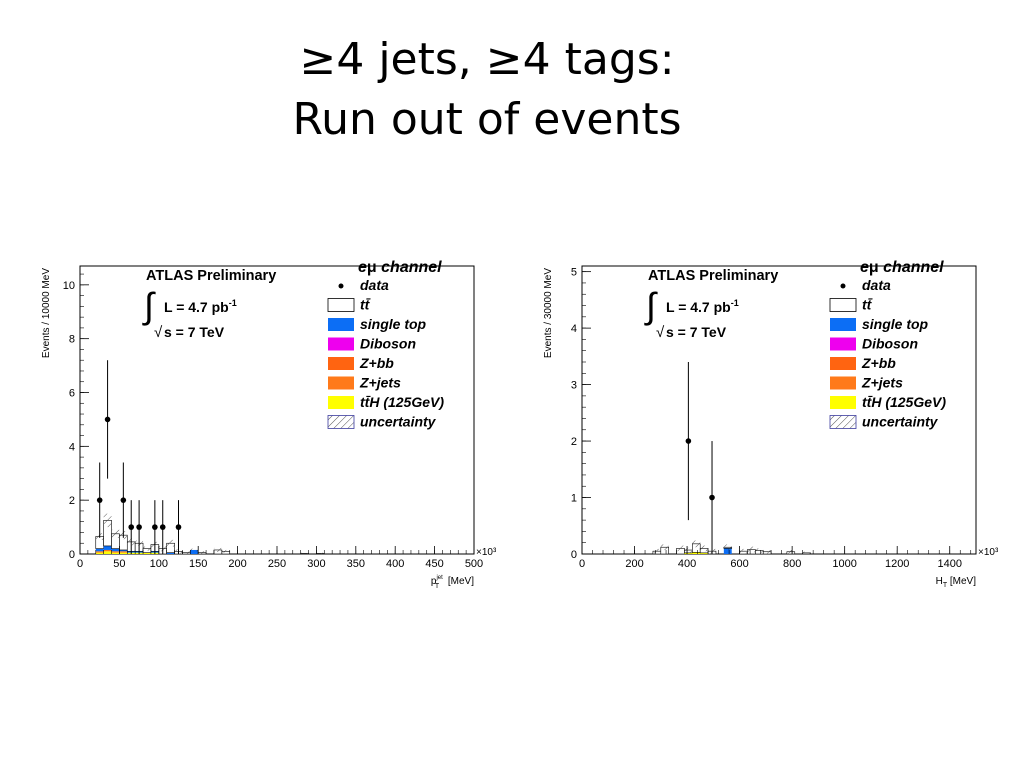 Image resolution: width=1024 pixels, height=768 pixels. What do you see at coordinates (574, 499) in the screenshot?
I see `y-tick-label: 1` at bounding box center [574, 499].